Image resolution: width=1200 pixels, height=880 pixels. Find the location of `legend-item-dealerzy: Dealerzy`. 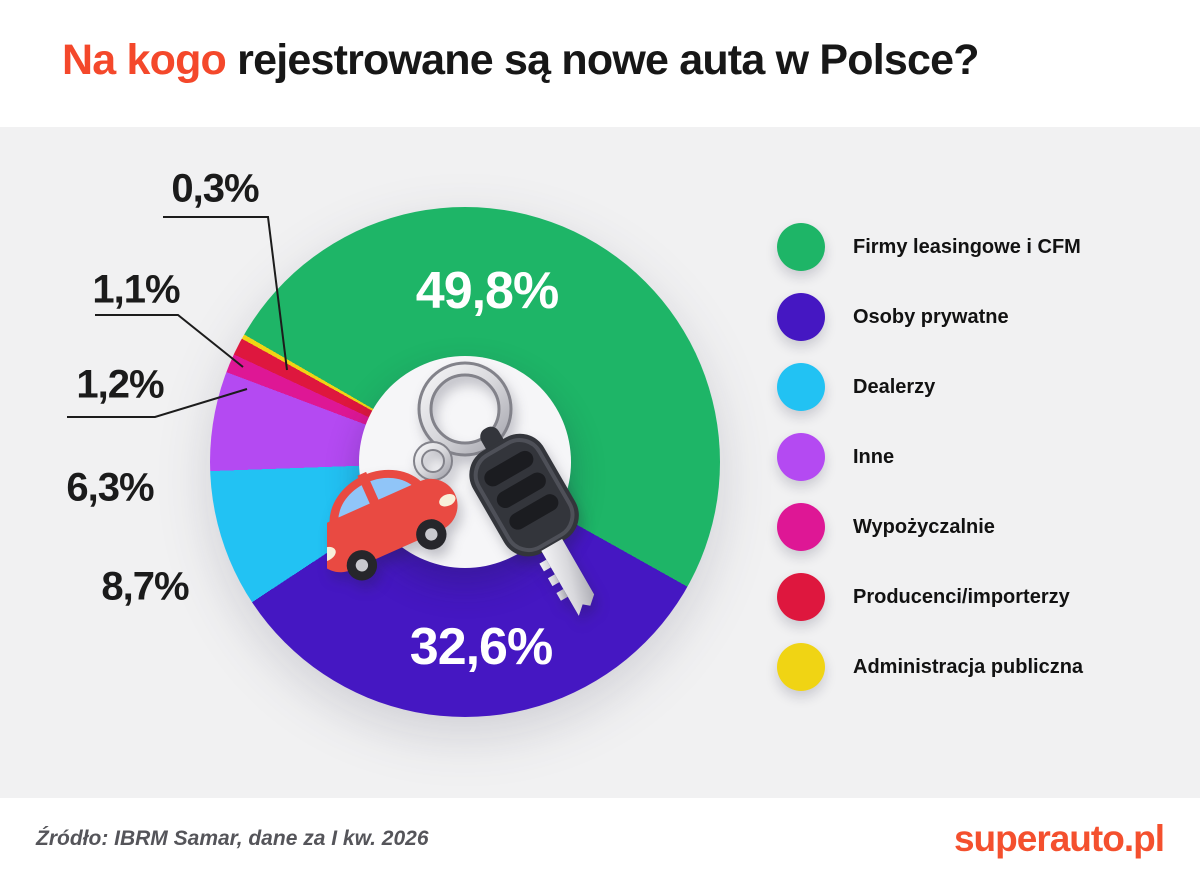

legend-item-dealerzy: Dealerzy is located at coordinates (930, 387).